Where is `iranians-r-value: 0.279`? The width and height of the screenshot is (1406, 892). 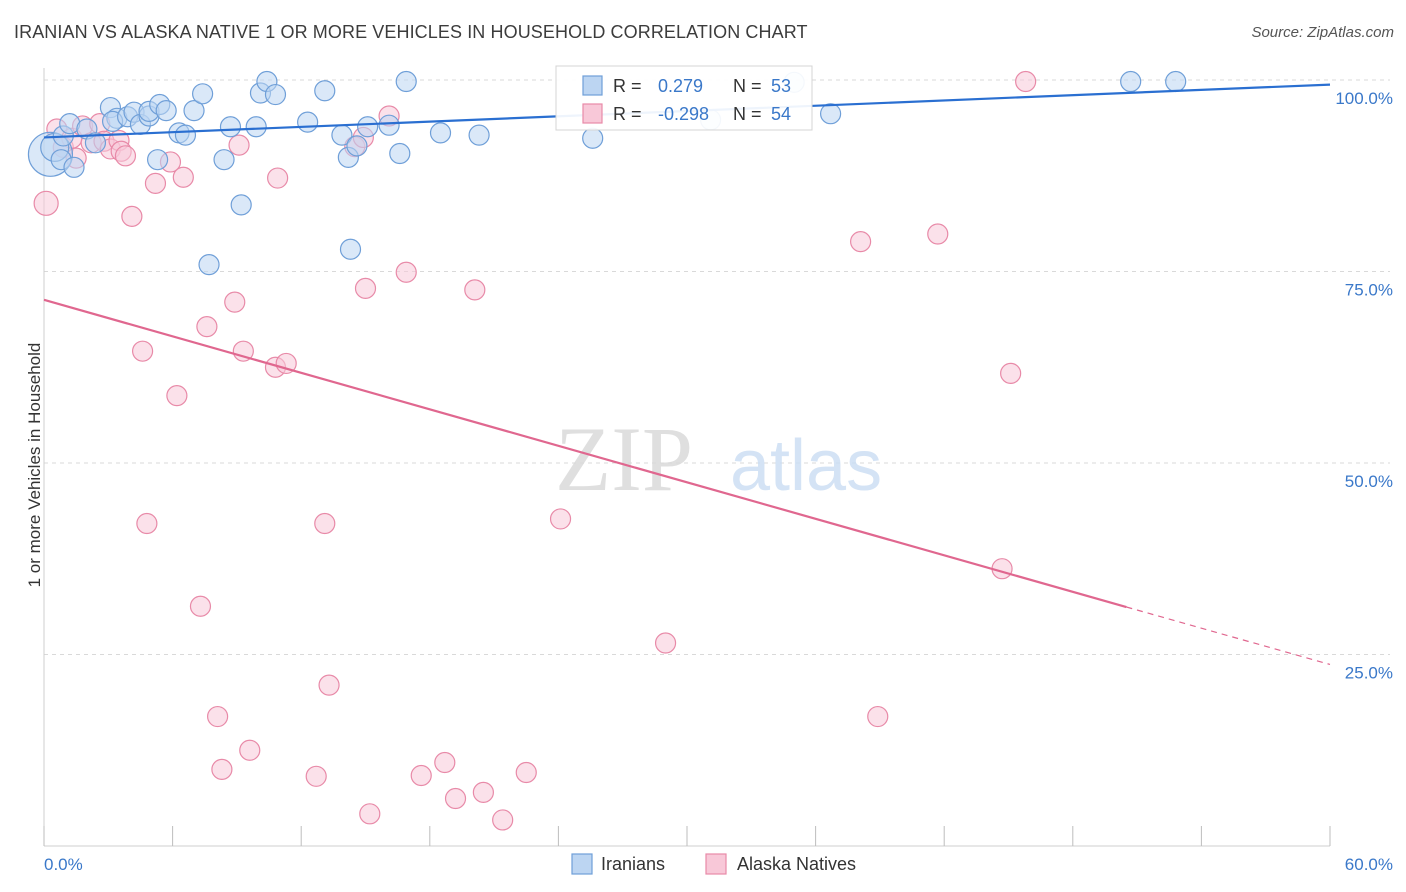 iranians-r-value: 0.279 is located at coordinates (680, 86).